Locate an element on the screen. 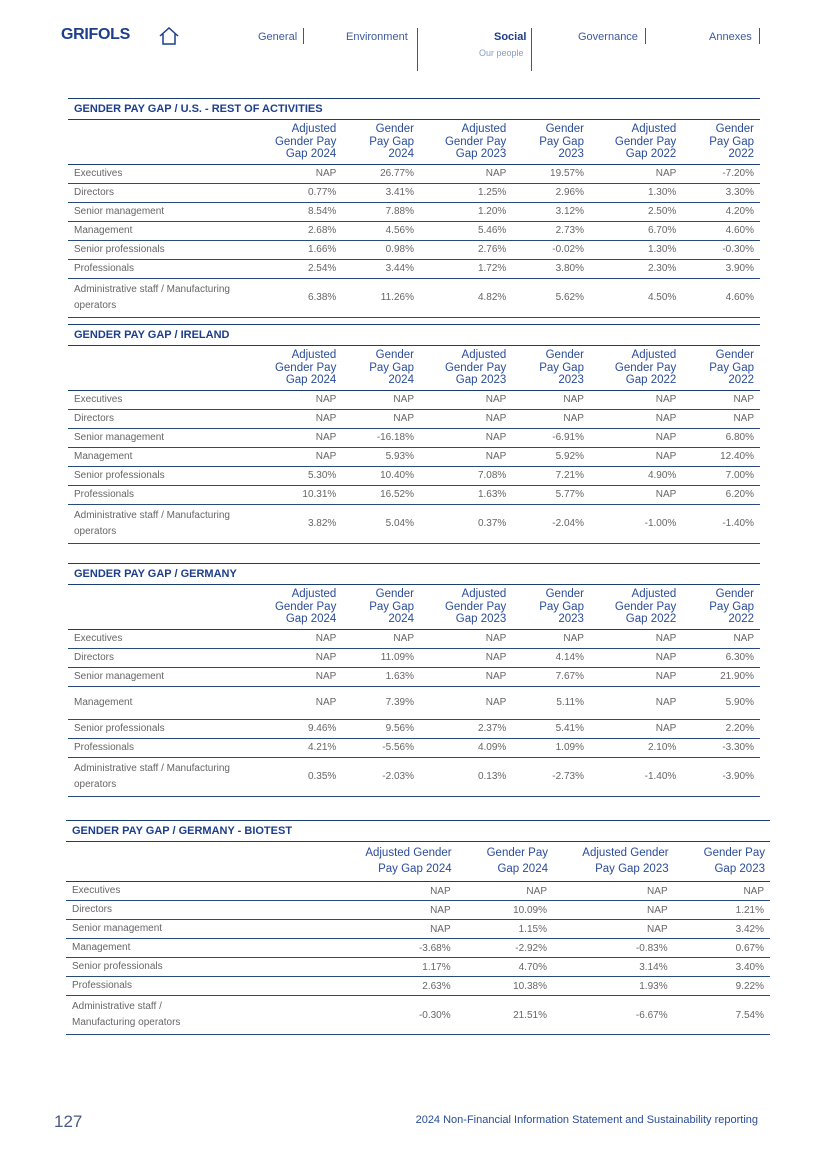 Image resolution: width=825 pixels, height=1168 pixels. value-cell: 3.14% is located at coordinates (613, 967).